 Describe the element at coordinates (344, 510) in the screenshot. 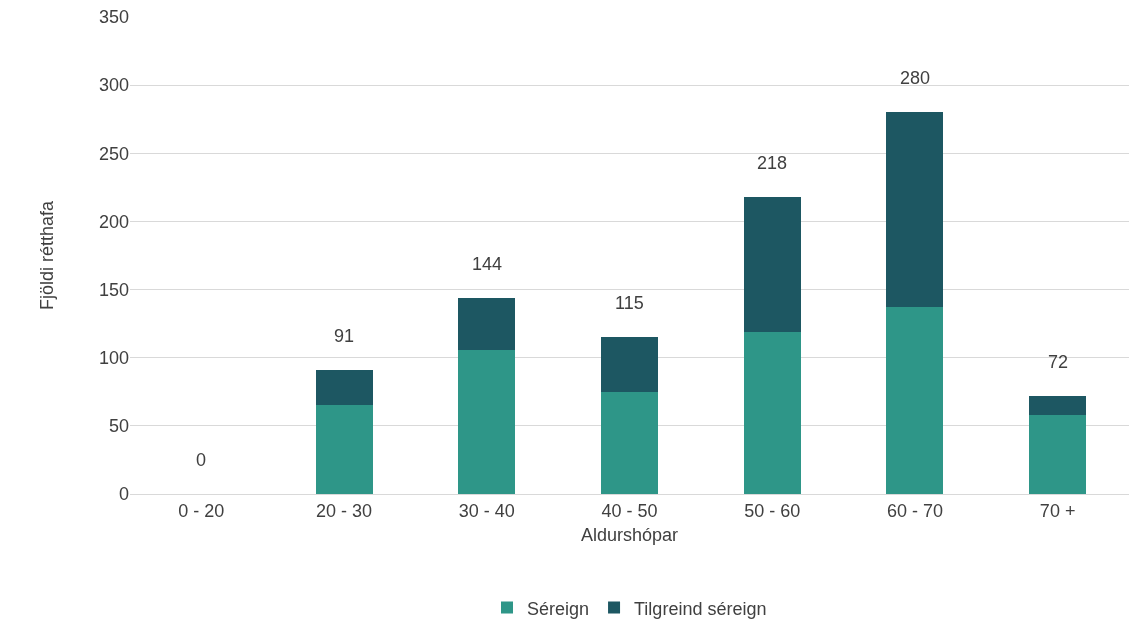

I see `x-tick-label: 20 - 30` at that location.